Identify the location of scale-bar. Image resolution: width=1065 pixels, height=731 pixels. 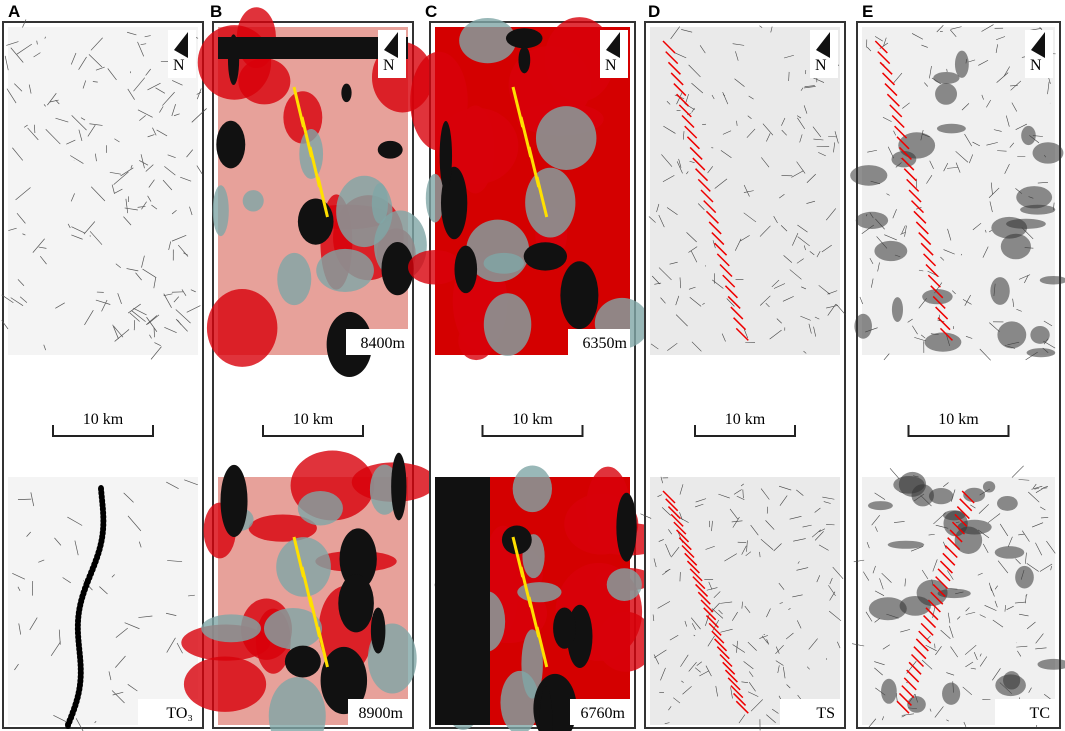
(532, 431).